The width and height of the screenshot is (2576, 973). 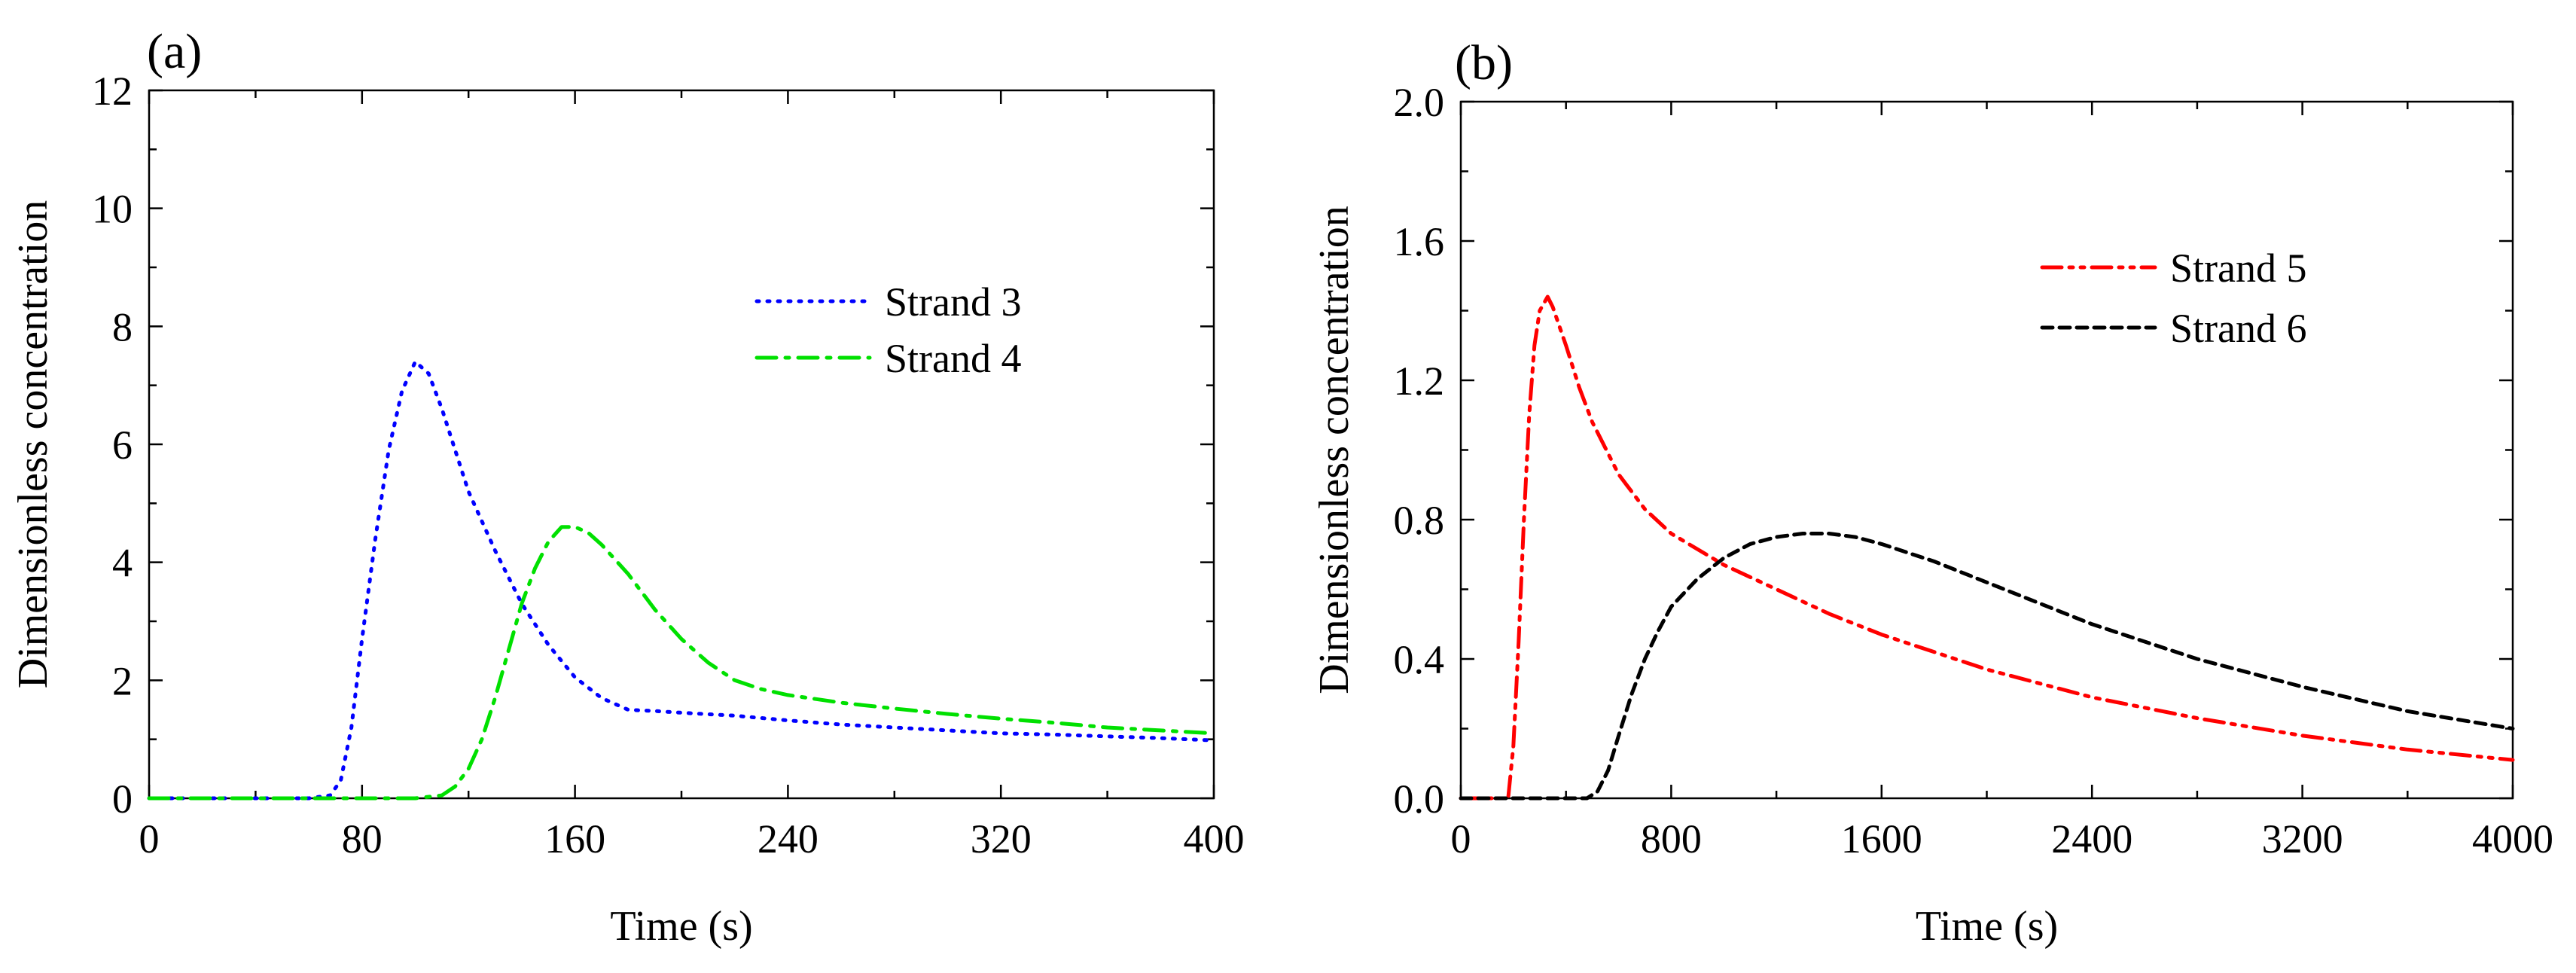 I want to click on x-tick-label: 4000, so click(x=2512, y=839).